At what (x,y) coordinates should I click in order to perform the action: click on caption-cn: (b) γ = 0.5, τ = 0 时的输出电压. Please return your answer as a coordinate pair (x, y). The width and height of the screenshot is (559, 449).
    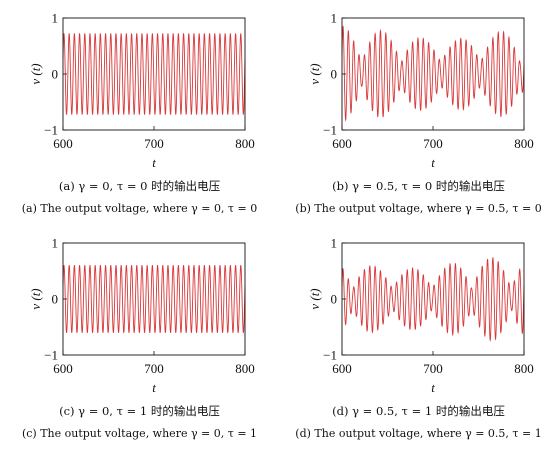
    Looking at the image, I should click on (418, 186).